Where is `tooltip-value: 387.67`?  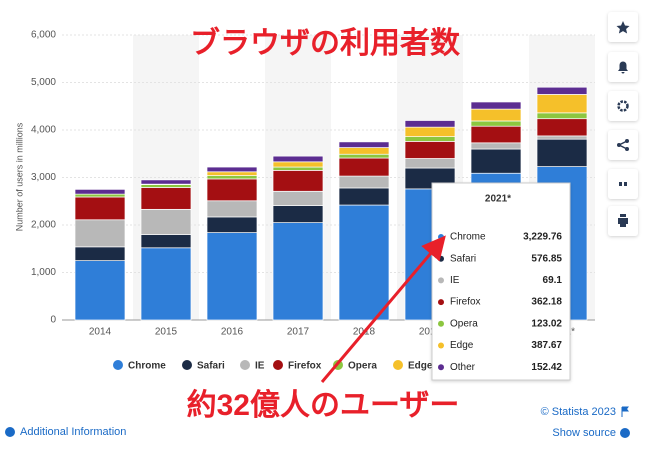 tooltip-value: 387.67 is located at coordinates (546, 345).